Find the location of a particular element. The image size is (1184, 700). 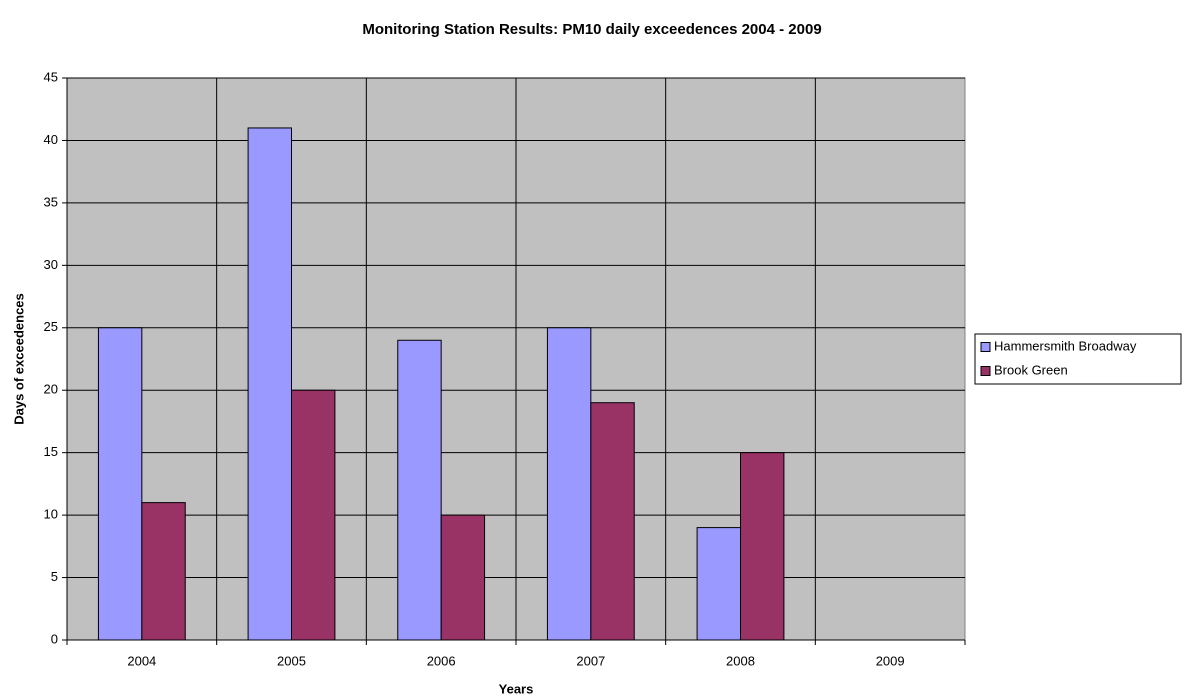

x-axis-label: Years is located at coordinates (516, 688).